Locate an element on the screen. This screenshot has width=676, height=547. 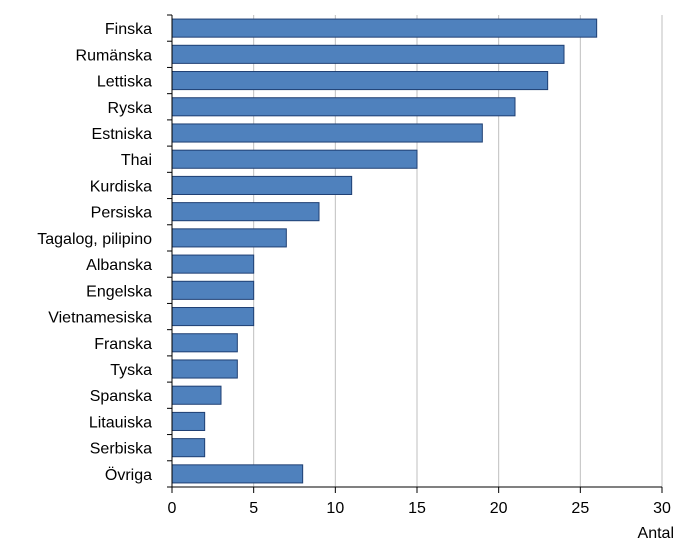
x-tick-label: 15 is located at coordinates (417, 508).